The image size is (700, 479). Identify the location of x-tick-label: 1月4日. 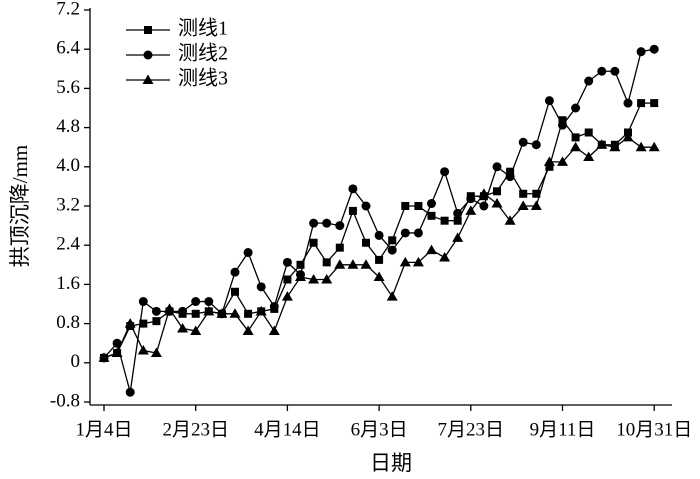
(103, 429).